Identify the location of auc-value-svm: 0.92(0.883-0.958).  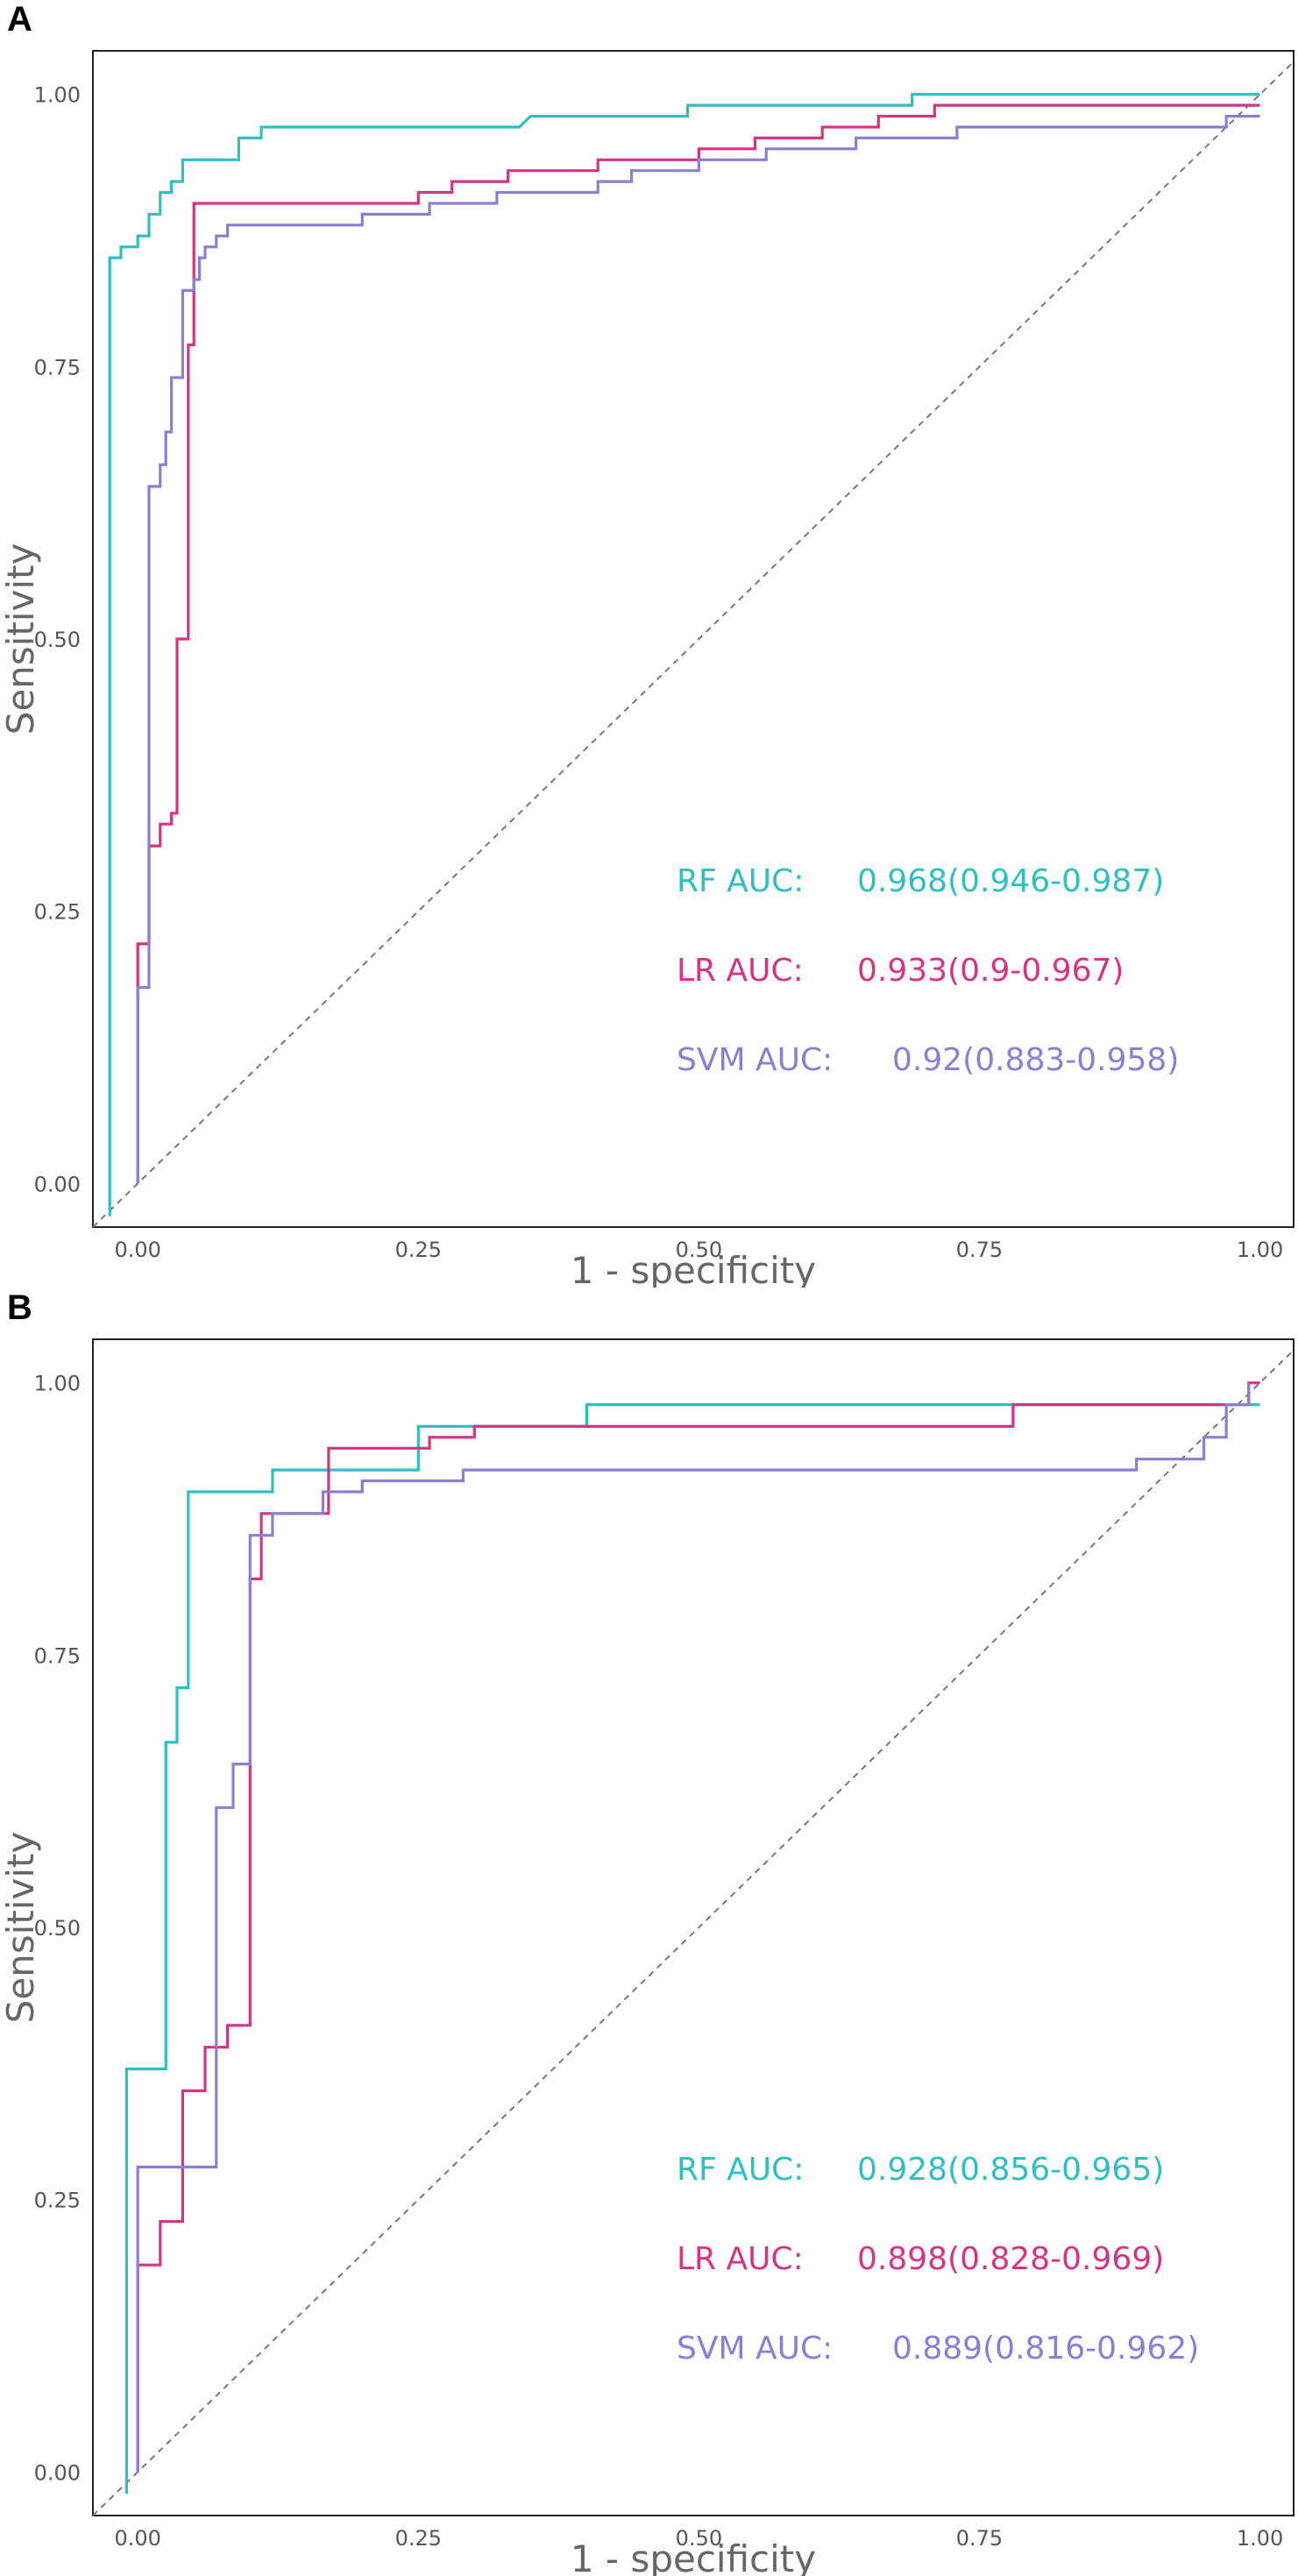
(1035, 1060).